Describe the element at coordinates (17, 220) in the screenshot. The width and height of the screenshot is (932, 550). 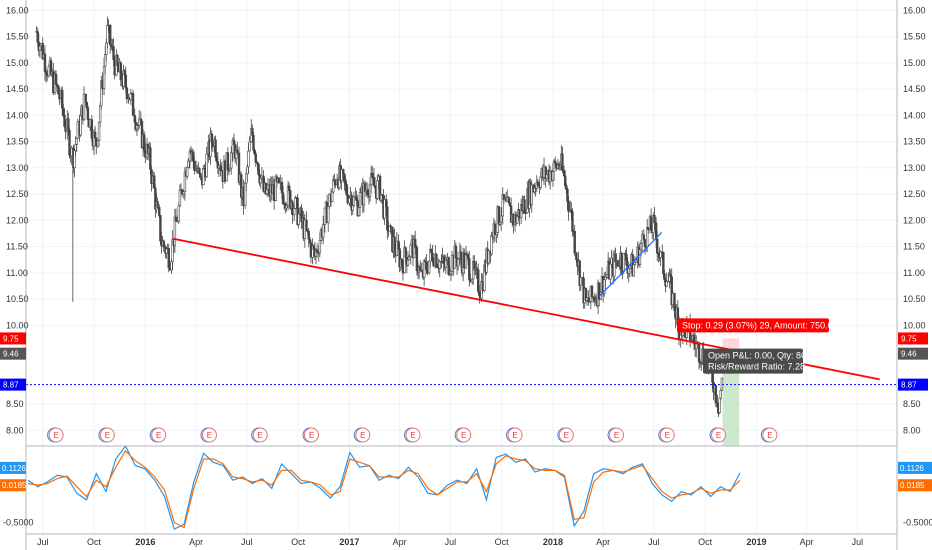
I see `y-tick-label-left: 12.00` at that location.